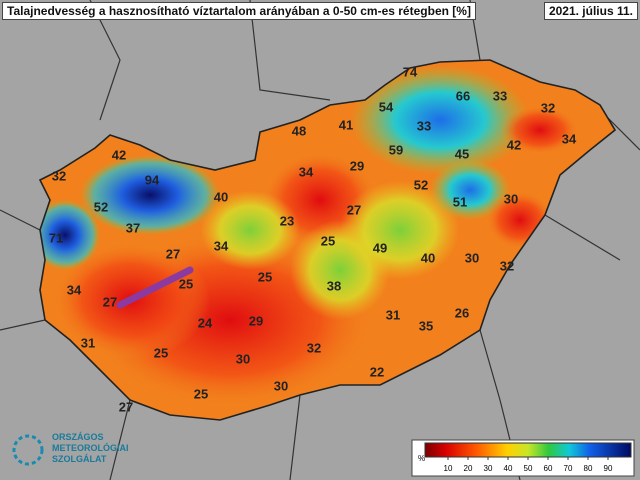 The width and height of the screenshot is (640, 480). I want to click on legend-unit: %, so click(421, 458).